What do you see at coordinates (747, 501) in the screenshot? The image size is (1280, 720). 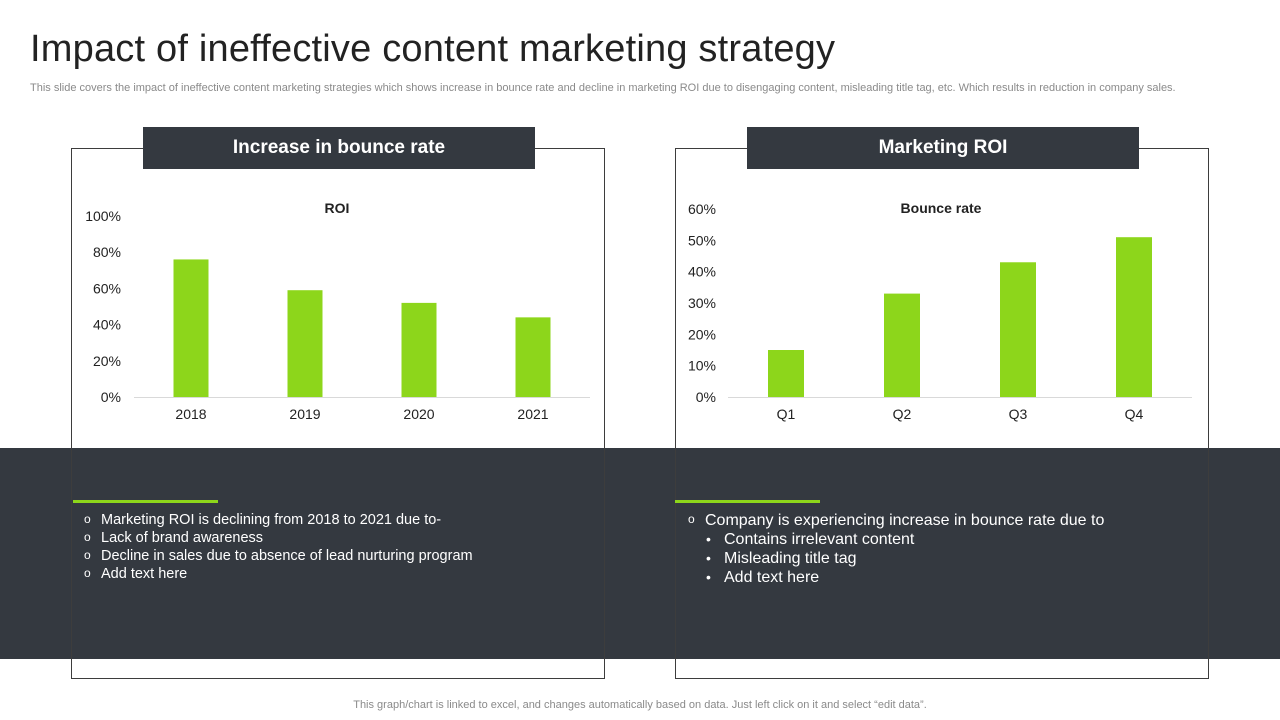 I see `right-accent-line` at bounding box center [747, 501].